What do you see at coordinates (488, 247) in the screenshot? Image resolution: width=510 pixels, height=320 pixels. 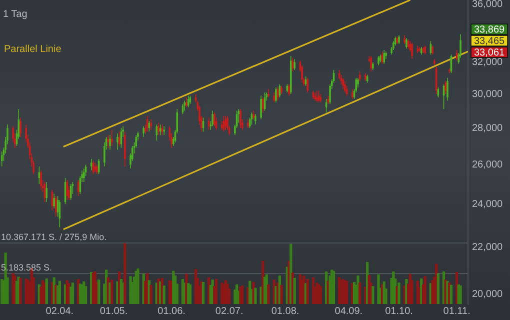 I see `y-tick-label: 22,000` at bounding box center [488, 247].